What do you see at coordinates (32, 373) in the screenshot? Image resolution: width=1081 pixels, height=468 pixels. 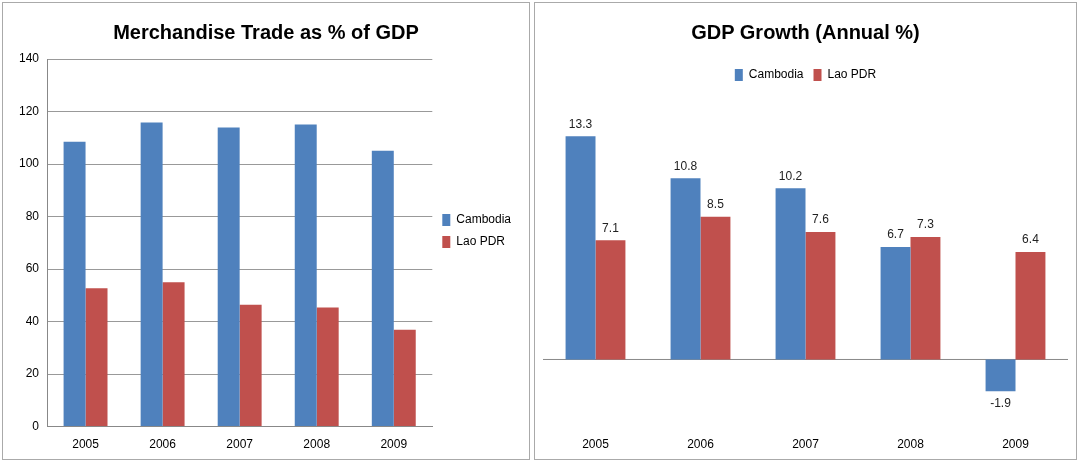 I see `y-tick-label: 20` at bounding box center [32, 373].